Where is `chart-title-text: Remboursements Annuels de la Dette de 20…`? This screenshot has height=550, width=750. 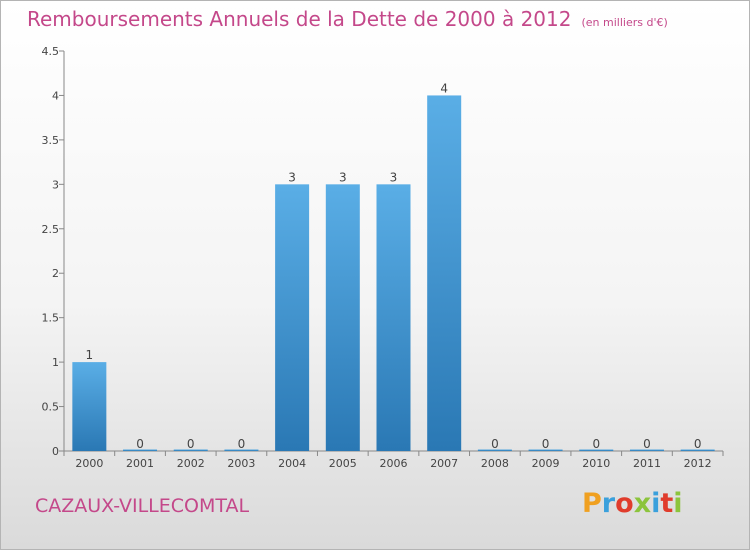
chart-title-text: Remboursements Annuels de la Dette de 20… is located at coordinates (299, 19).